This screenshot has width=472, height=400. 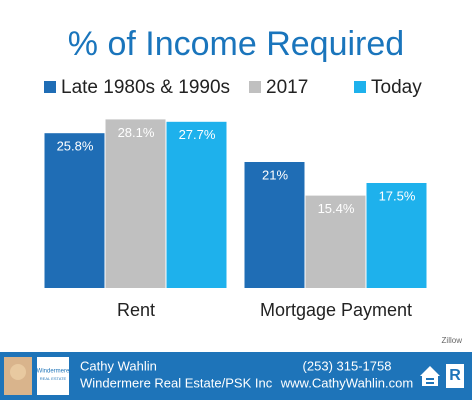 I want to click on value-label: 27.7%, so click(x=197, y=134).